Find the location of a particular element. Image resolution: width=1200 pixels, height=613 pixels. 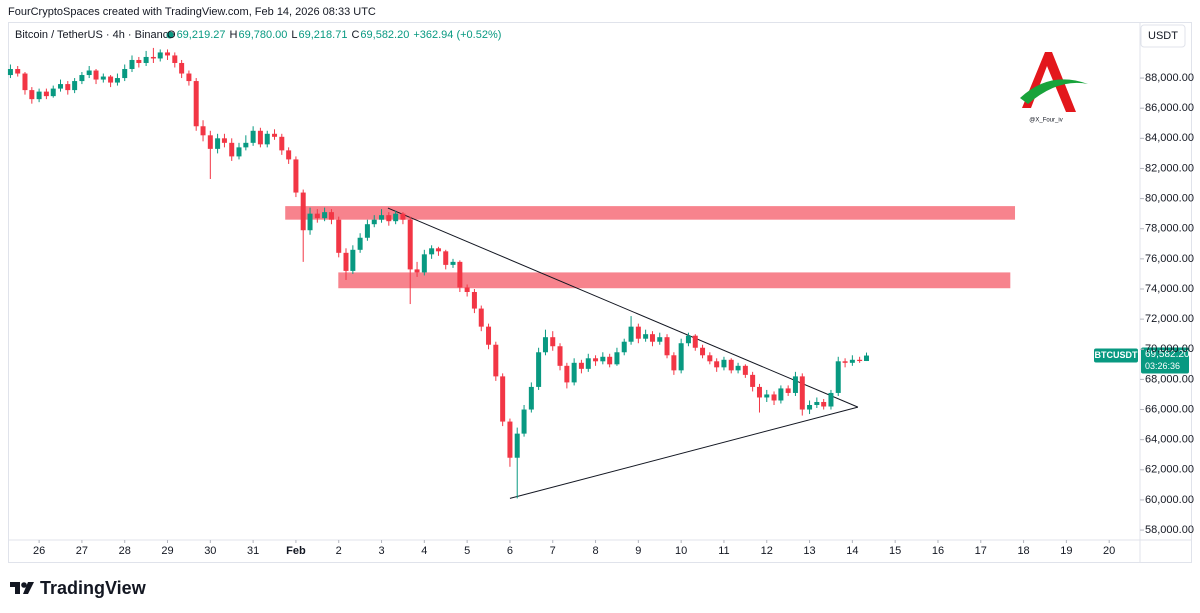

x-tick-label: 18 is located at coordinates (1023, 551).